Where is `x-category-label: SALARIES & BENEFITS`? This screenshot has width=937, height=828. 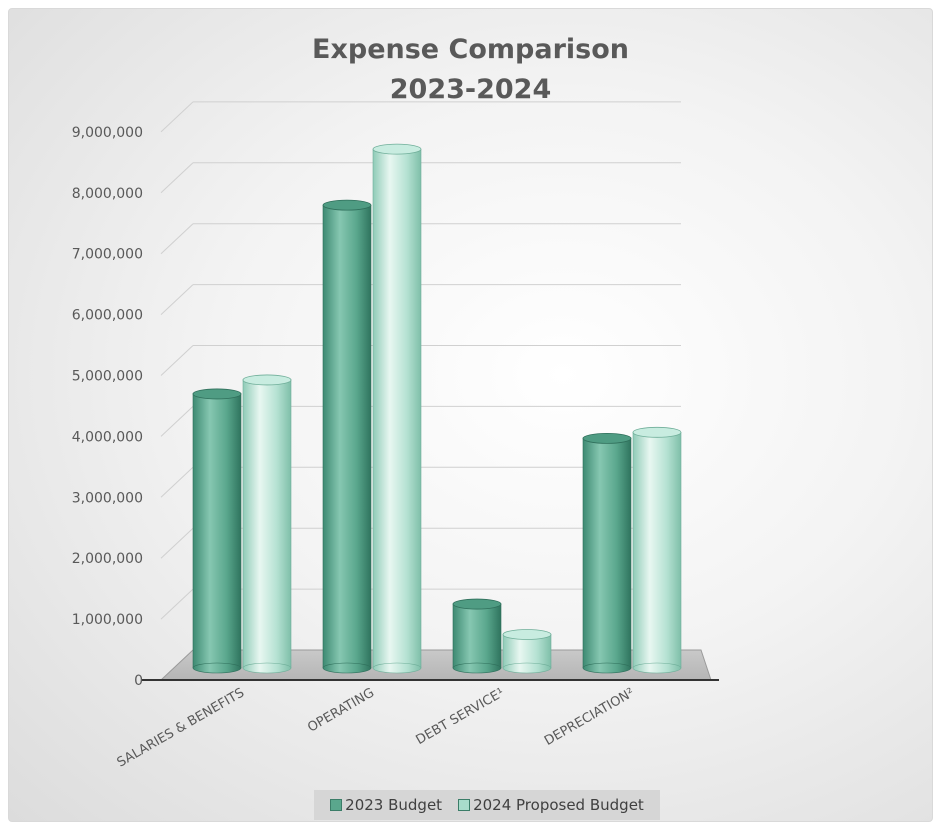
x-category-label: SALARIES & BENEFITS is located at coordinates (181, 727).